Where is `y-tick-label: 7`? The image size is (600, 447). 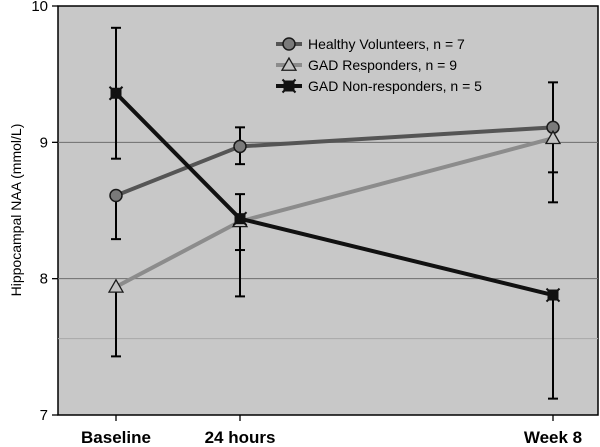
y-tick-label: 7 is located at coordinates (44, 415).